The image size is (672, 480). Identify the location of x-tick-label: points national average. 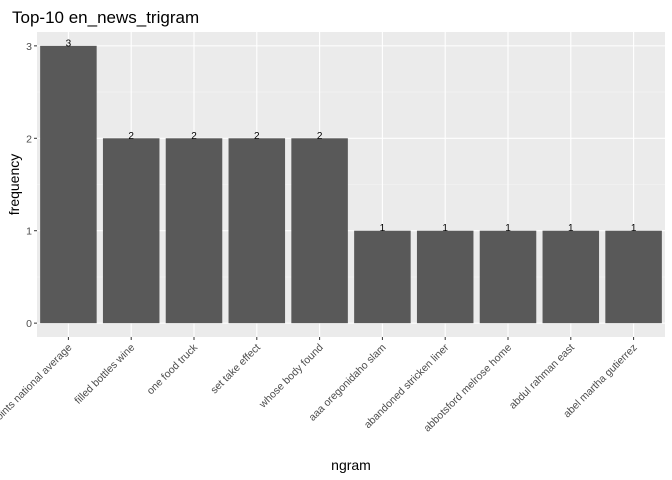
(37, 384).